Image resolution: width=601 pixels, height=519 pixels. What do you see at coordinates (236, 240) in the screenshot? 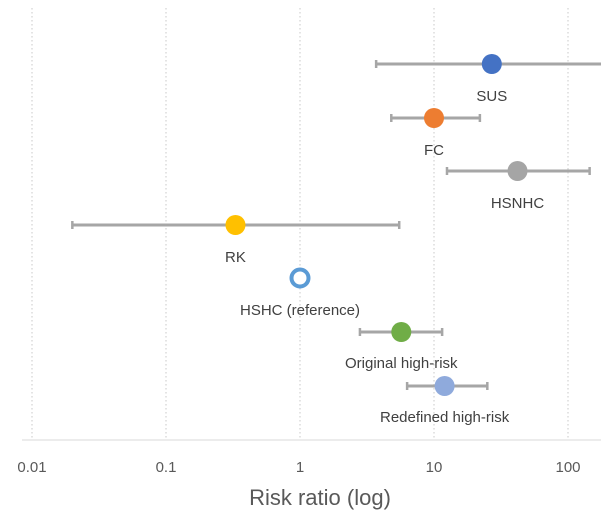
I see `series-point-group: RK` at bounding box center [236, 240].